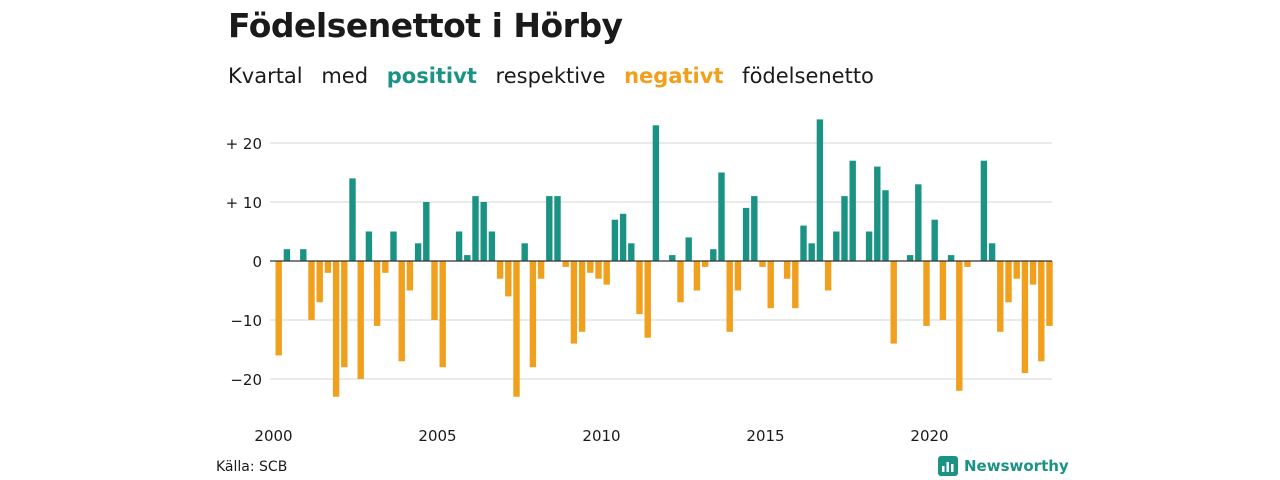 The width and height of the screenshot is (1280, 480). Describe the element at coordinates (246, 380) in the screenshot. I see `y-tick-label: −20` at that location.